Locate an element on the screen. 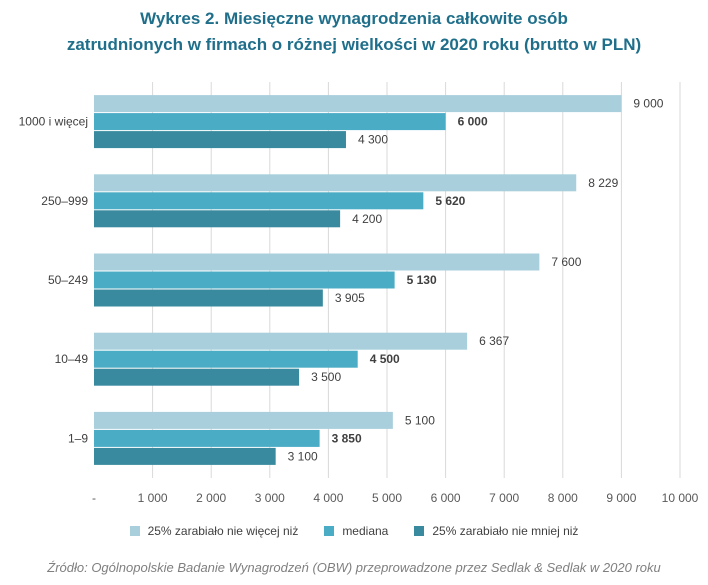 The height and width of the screenshot is (585, 708). data-label: 7 600 is located at coordinates (566, 262).